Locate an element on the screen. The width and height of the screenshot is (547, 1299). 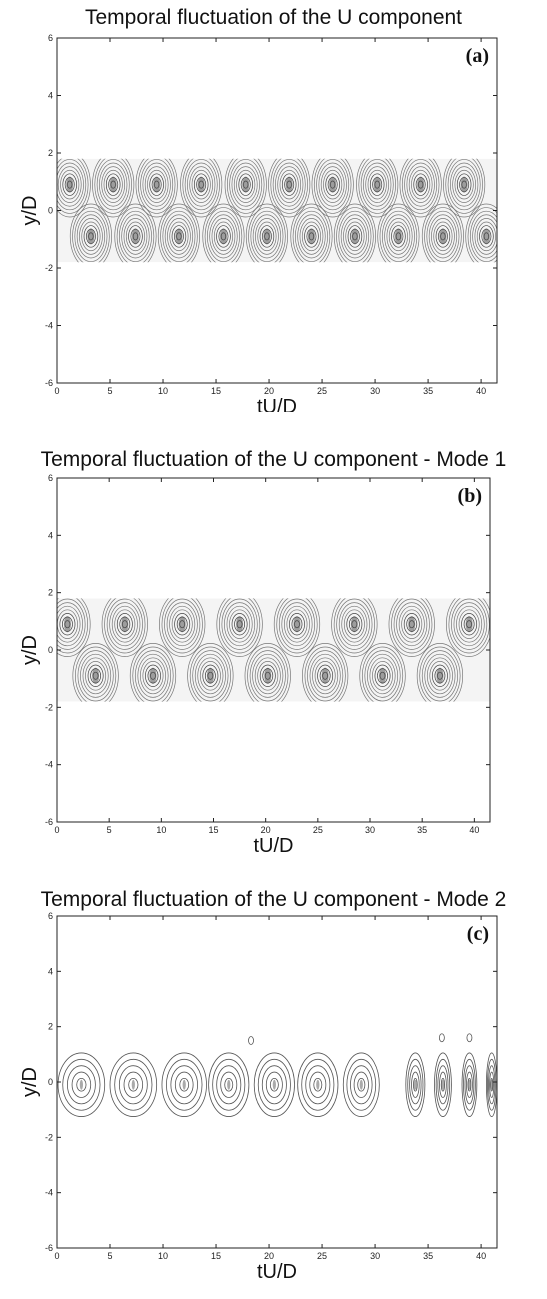
y-tick-label: 6 is located at coordinates (50, 478).